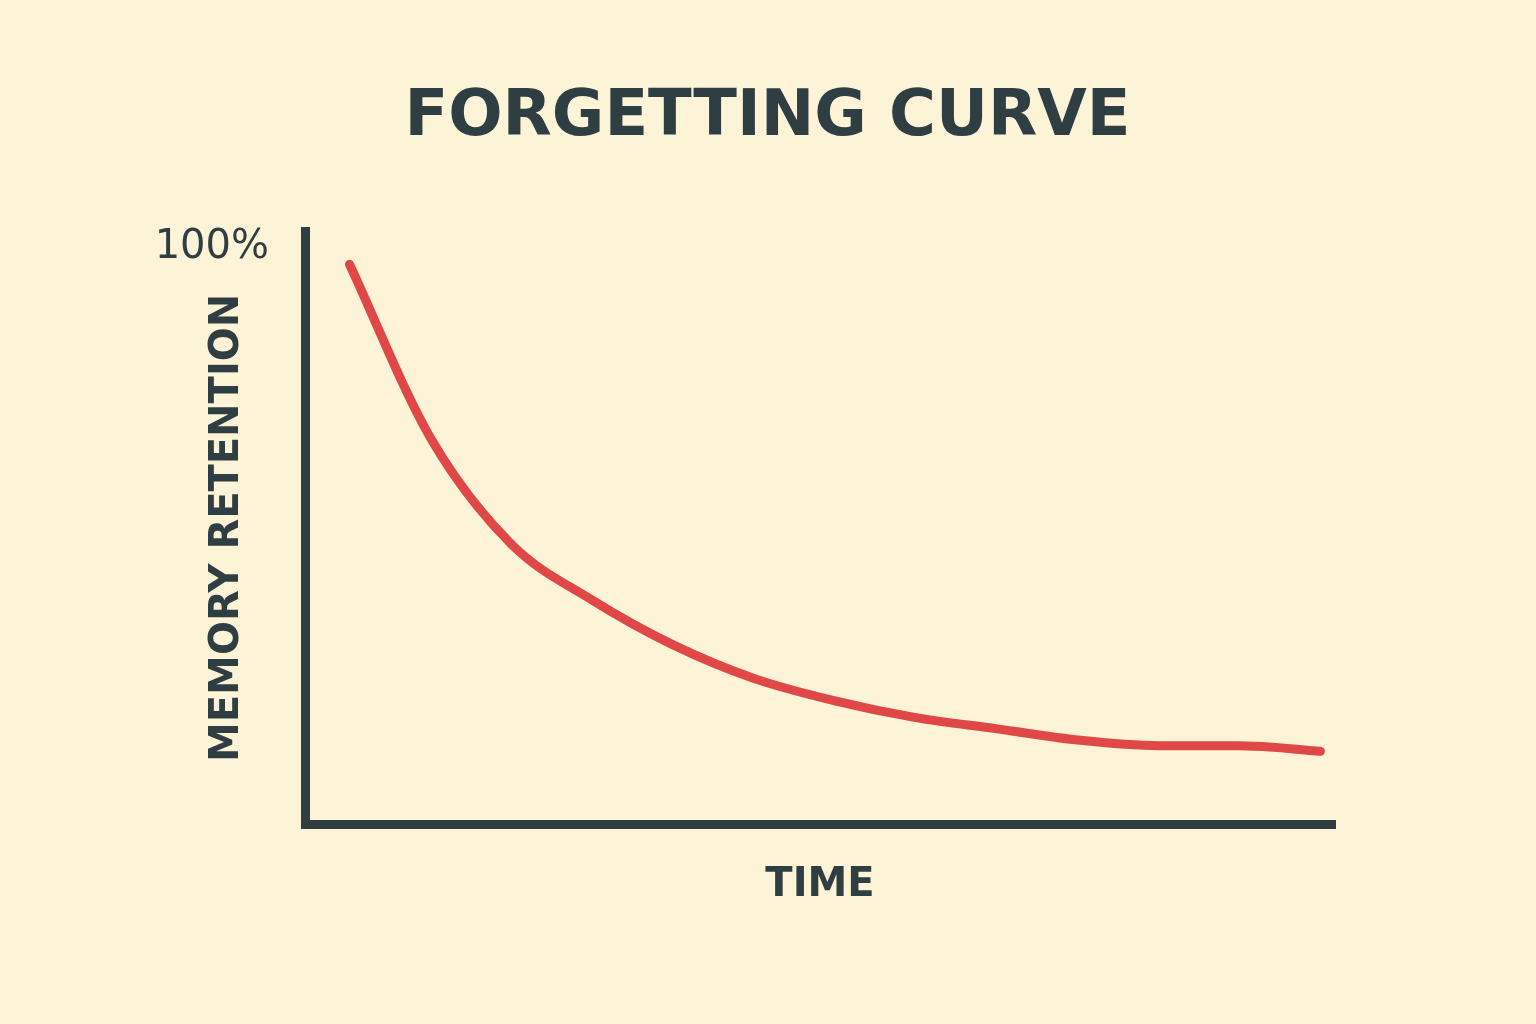 This screenshot has height=1024, width=1536. Describe the element at coordinates (211, 244) in the screenshot. I see `text: 100%` at that location.